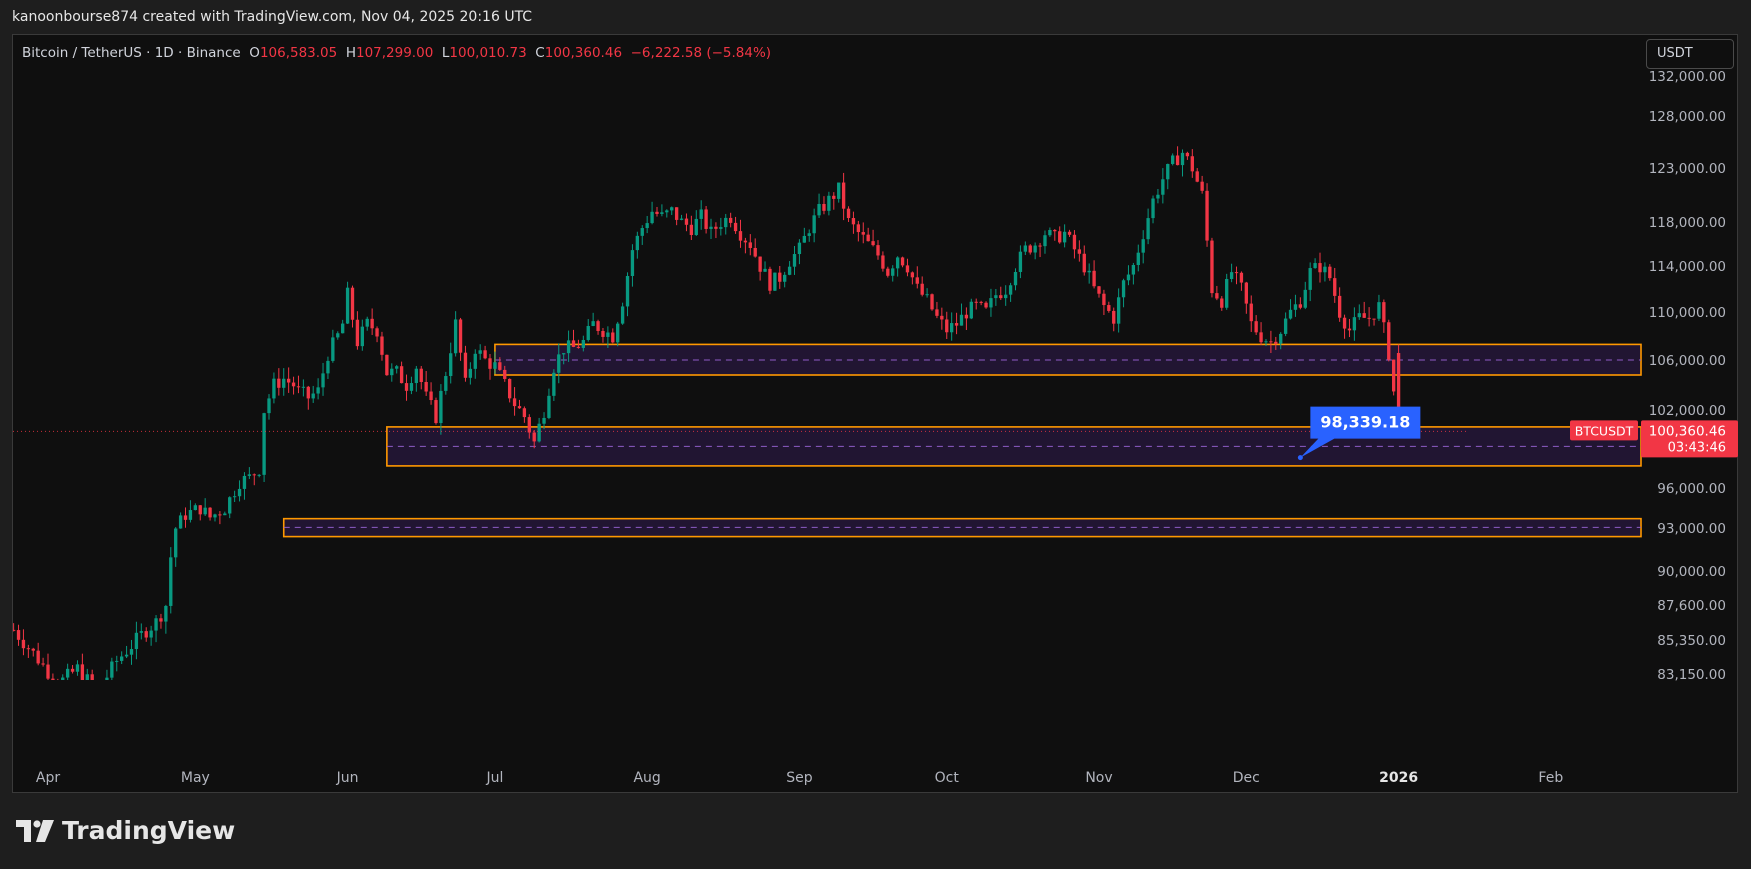 The height and width of the screenshot is (869, 1751). I want to click on current-price-label: 100,360.46, so click(1687, 431).